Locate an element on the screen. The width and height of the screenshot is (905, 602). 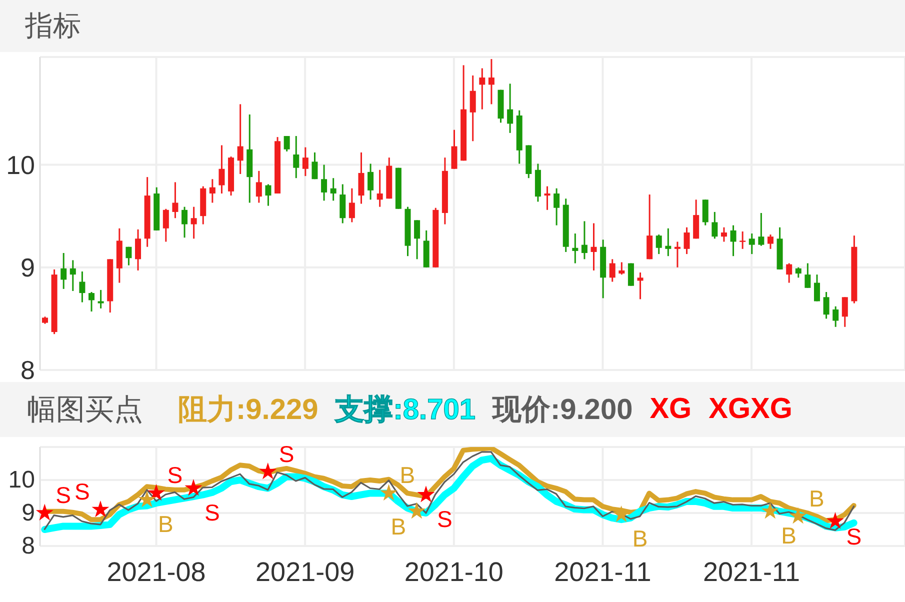
x-tick-label: 2021-08 is located at coordinates (156, 572).